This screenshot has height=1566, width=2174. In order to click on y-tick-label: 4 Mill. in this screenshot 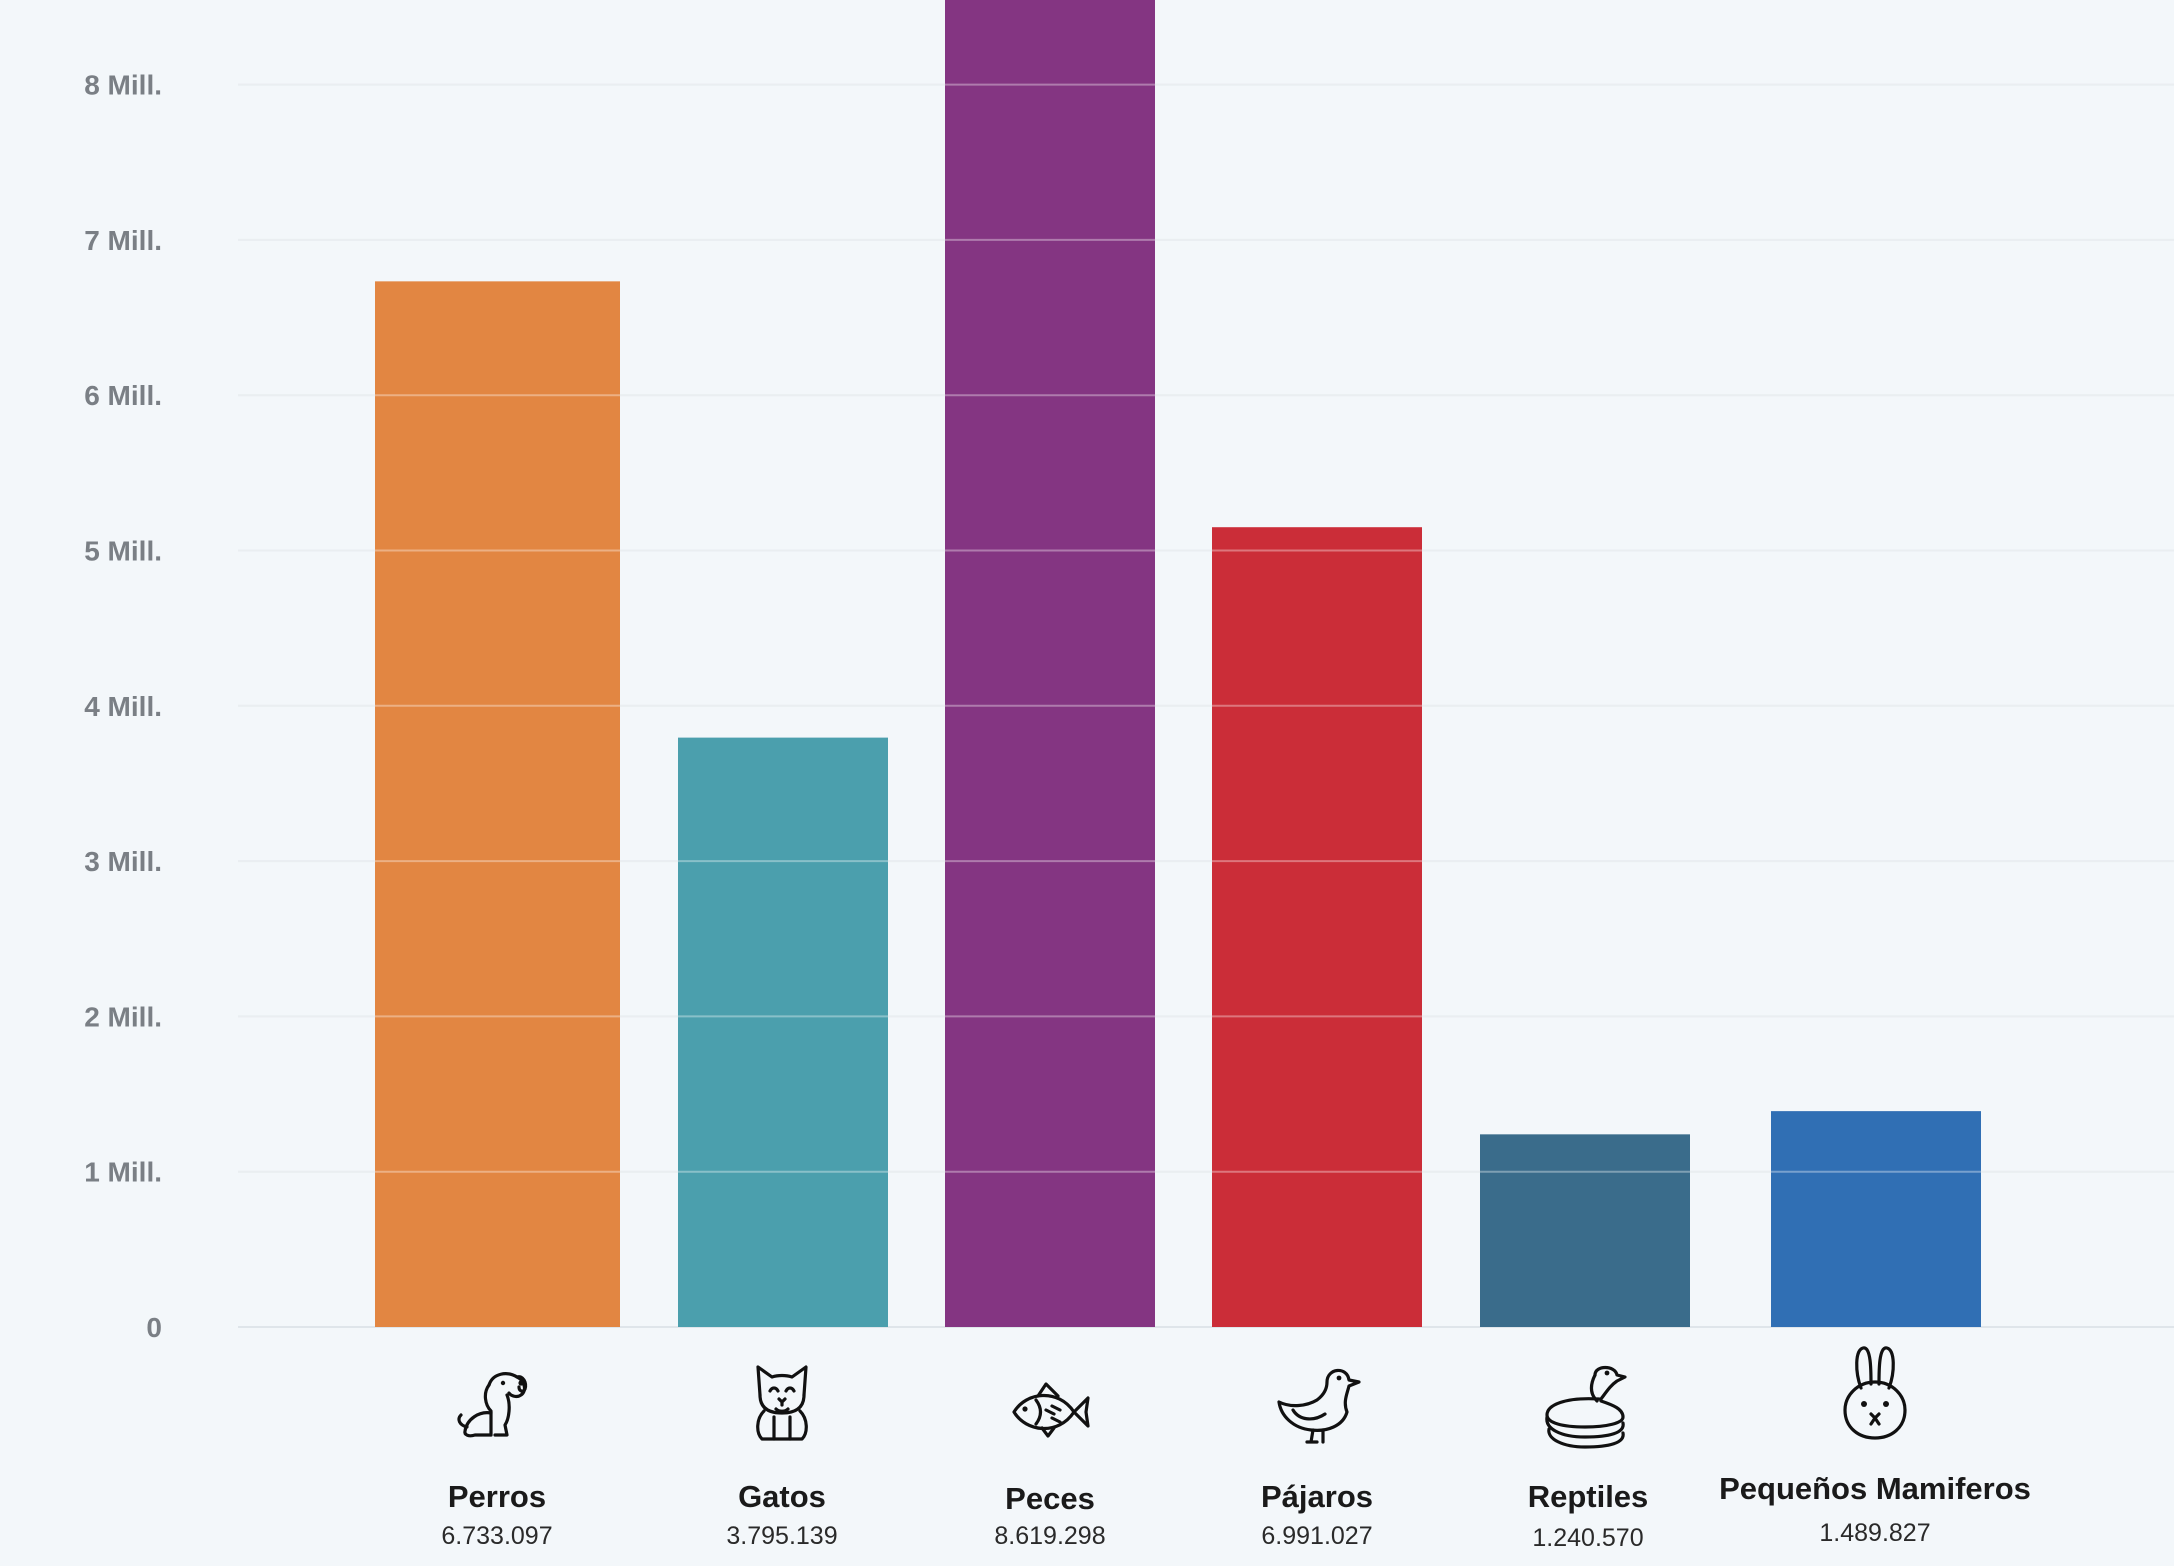, I will do `click(123, 706)`.